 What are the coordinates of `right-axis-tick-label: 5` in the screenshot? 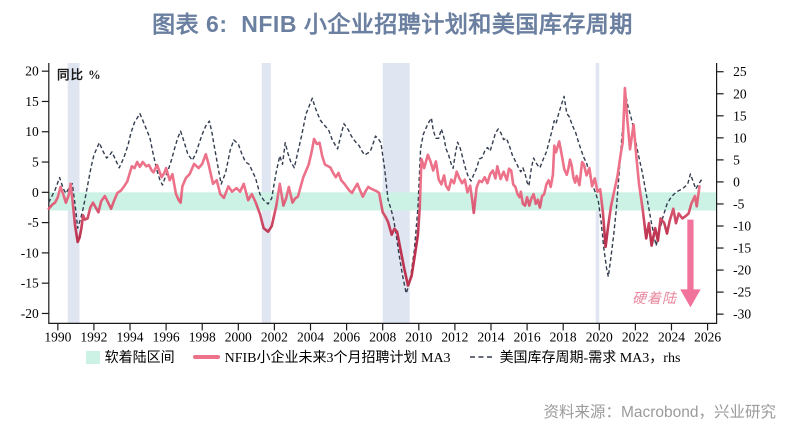 It's located at (736, 159).